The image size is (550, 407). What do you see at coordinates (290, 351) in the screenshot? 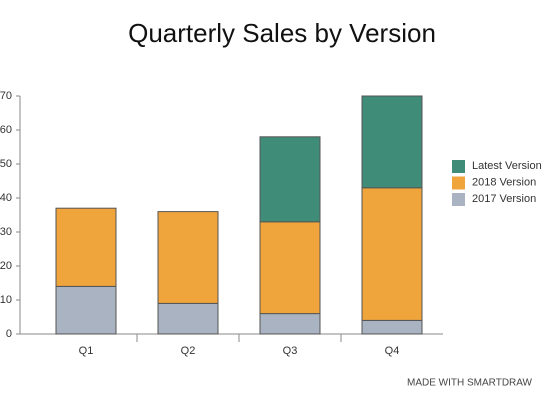
I see `x-tick-label: Q3` at bounding box center [290, 351].